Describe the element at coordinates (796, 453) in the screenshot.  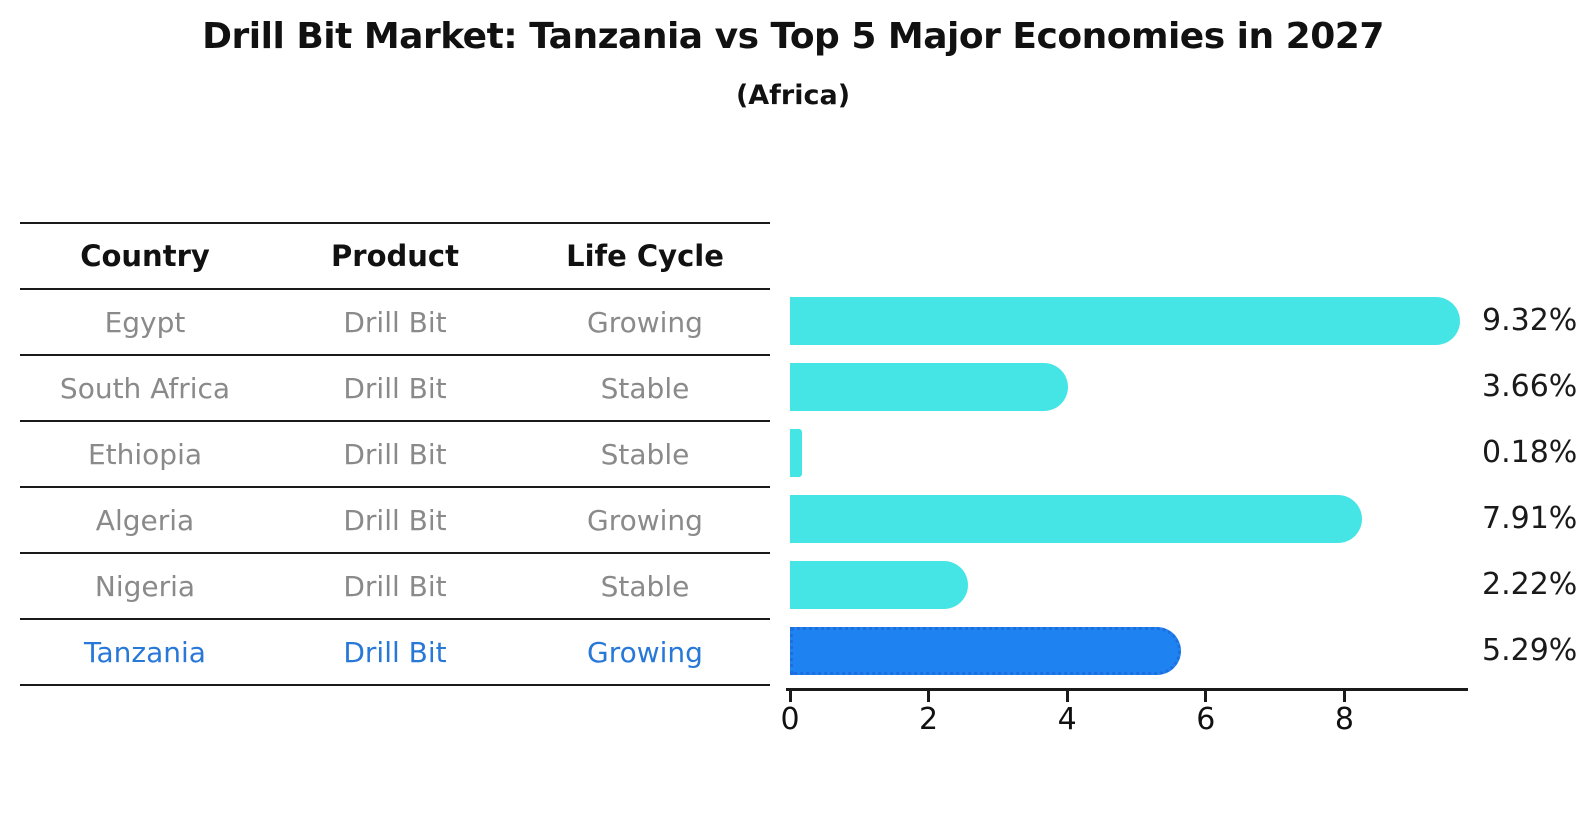
I see `bar-ethiopia` at that location.